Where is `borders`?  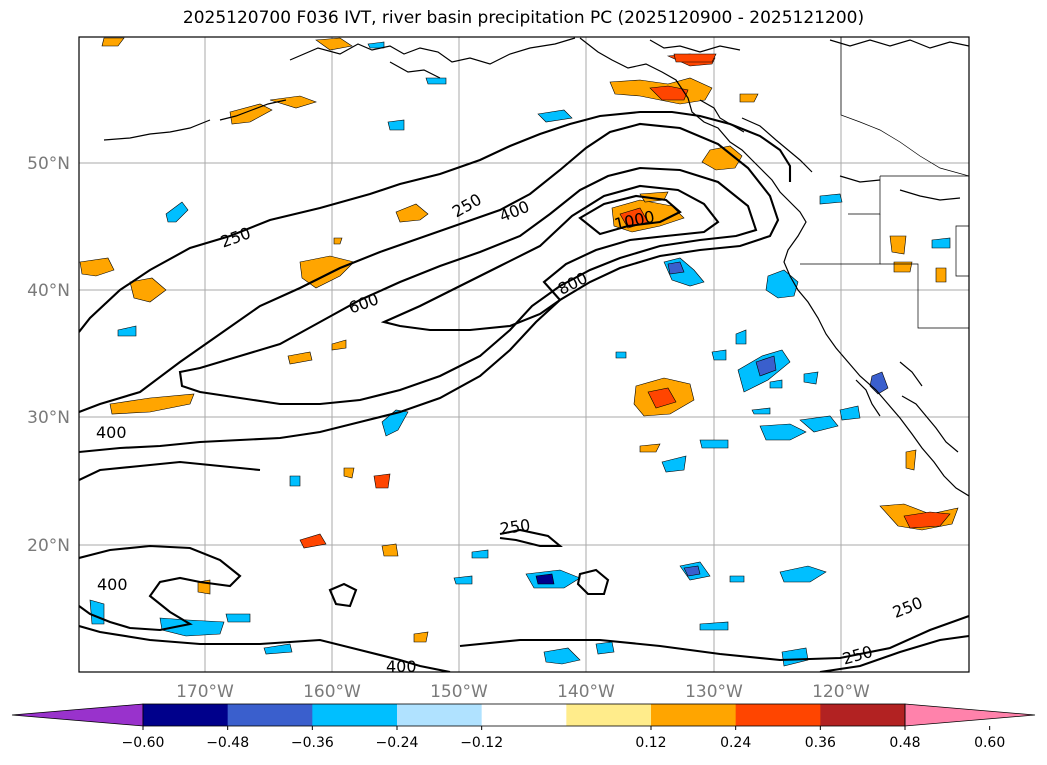
borders is located at coordinates (884, 183).